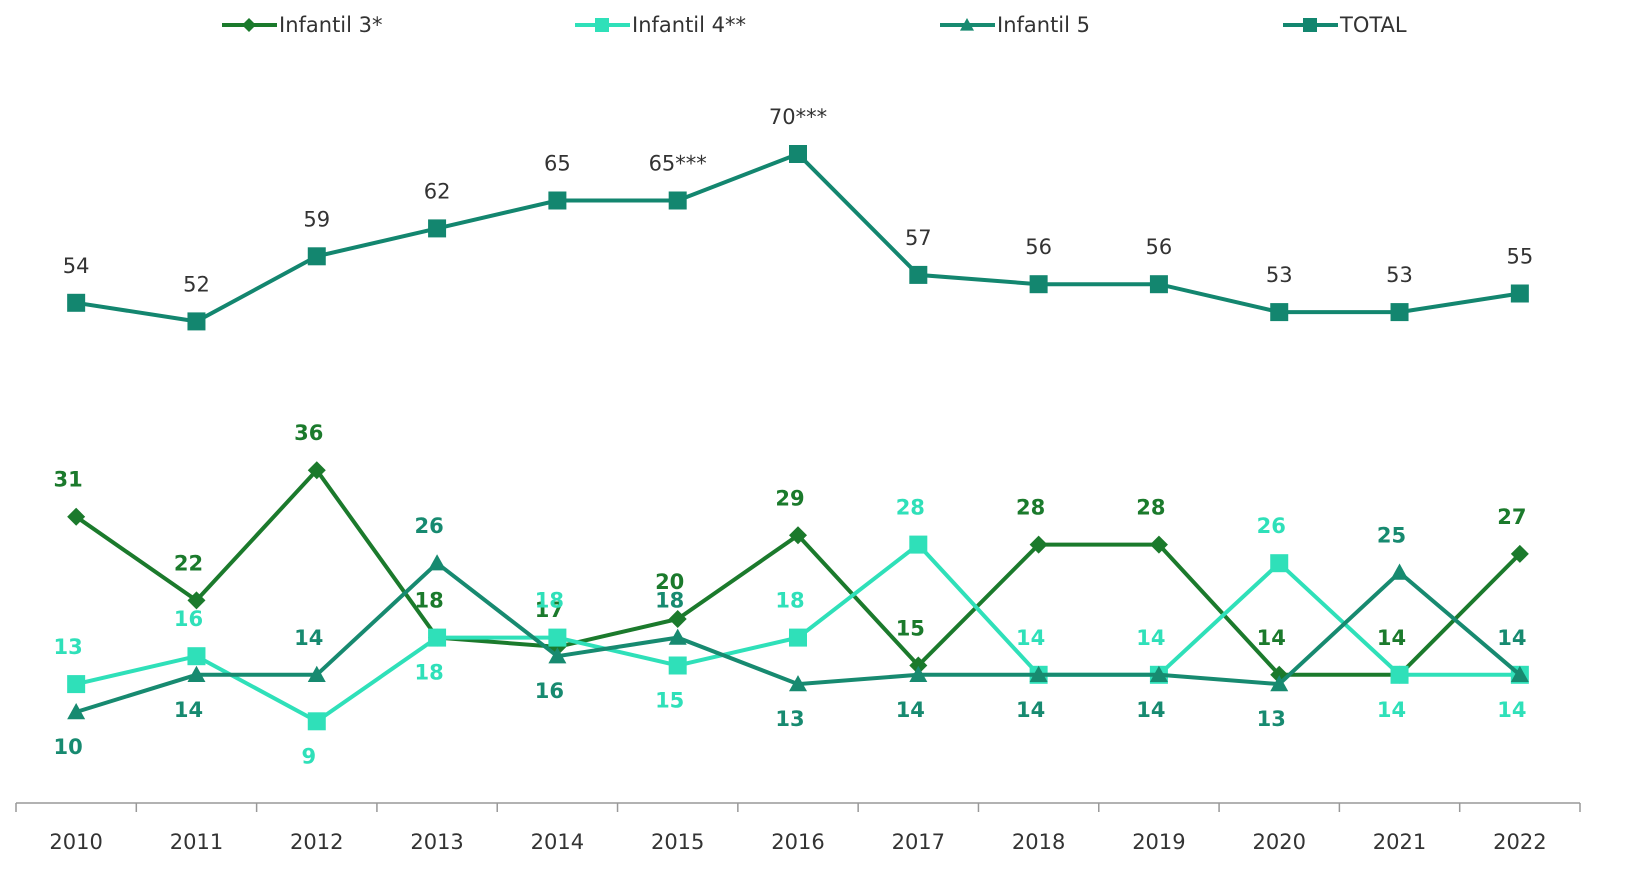 The image size is (1631, 889). What do you see at coordinates (789, 498) in the screenshot?
I see `data-label: 29` at bounding box center [789, 498].